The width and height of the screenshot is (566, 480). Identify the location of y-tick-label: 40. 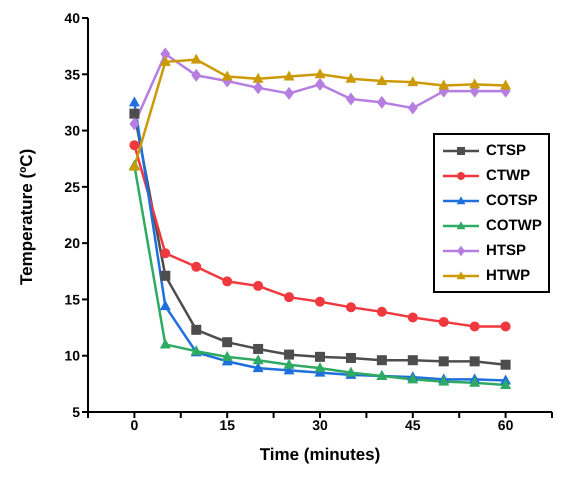
(72, 18).